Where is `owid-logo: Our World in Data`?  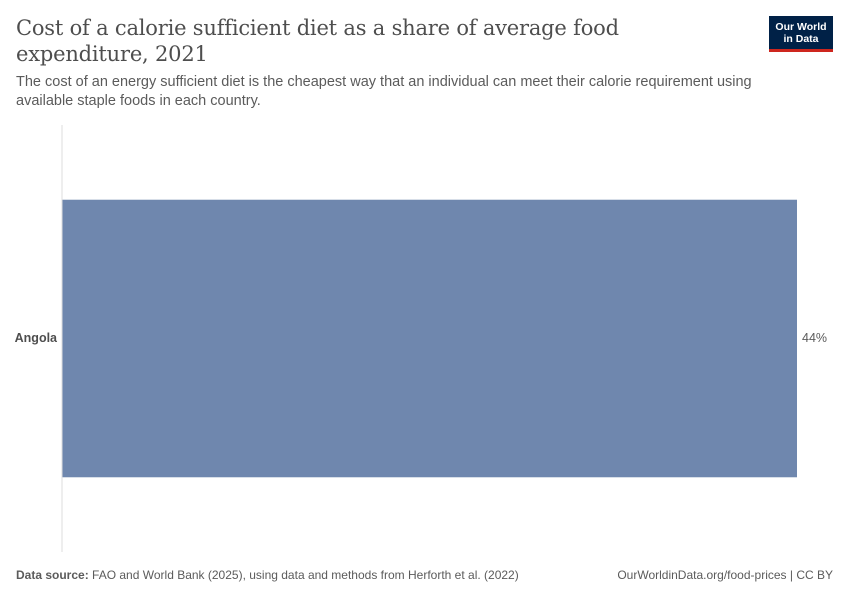
owid-logo: Our World in Data is located at coordinates (801, 34).